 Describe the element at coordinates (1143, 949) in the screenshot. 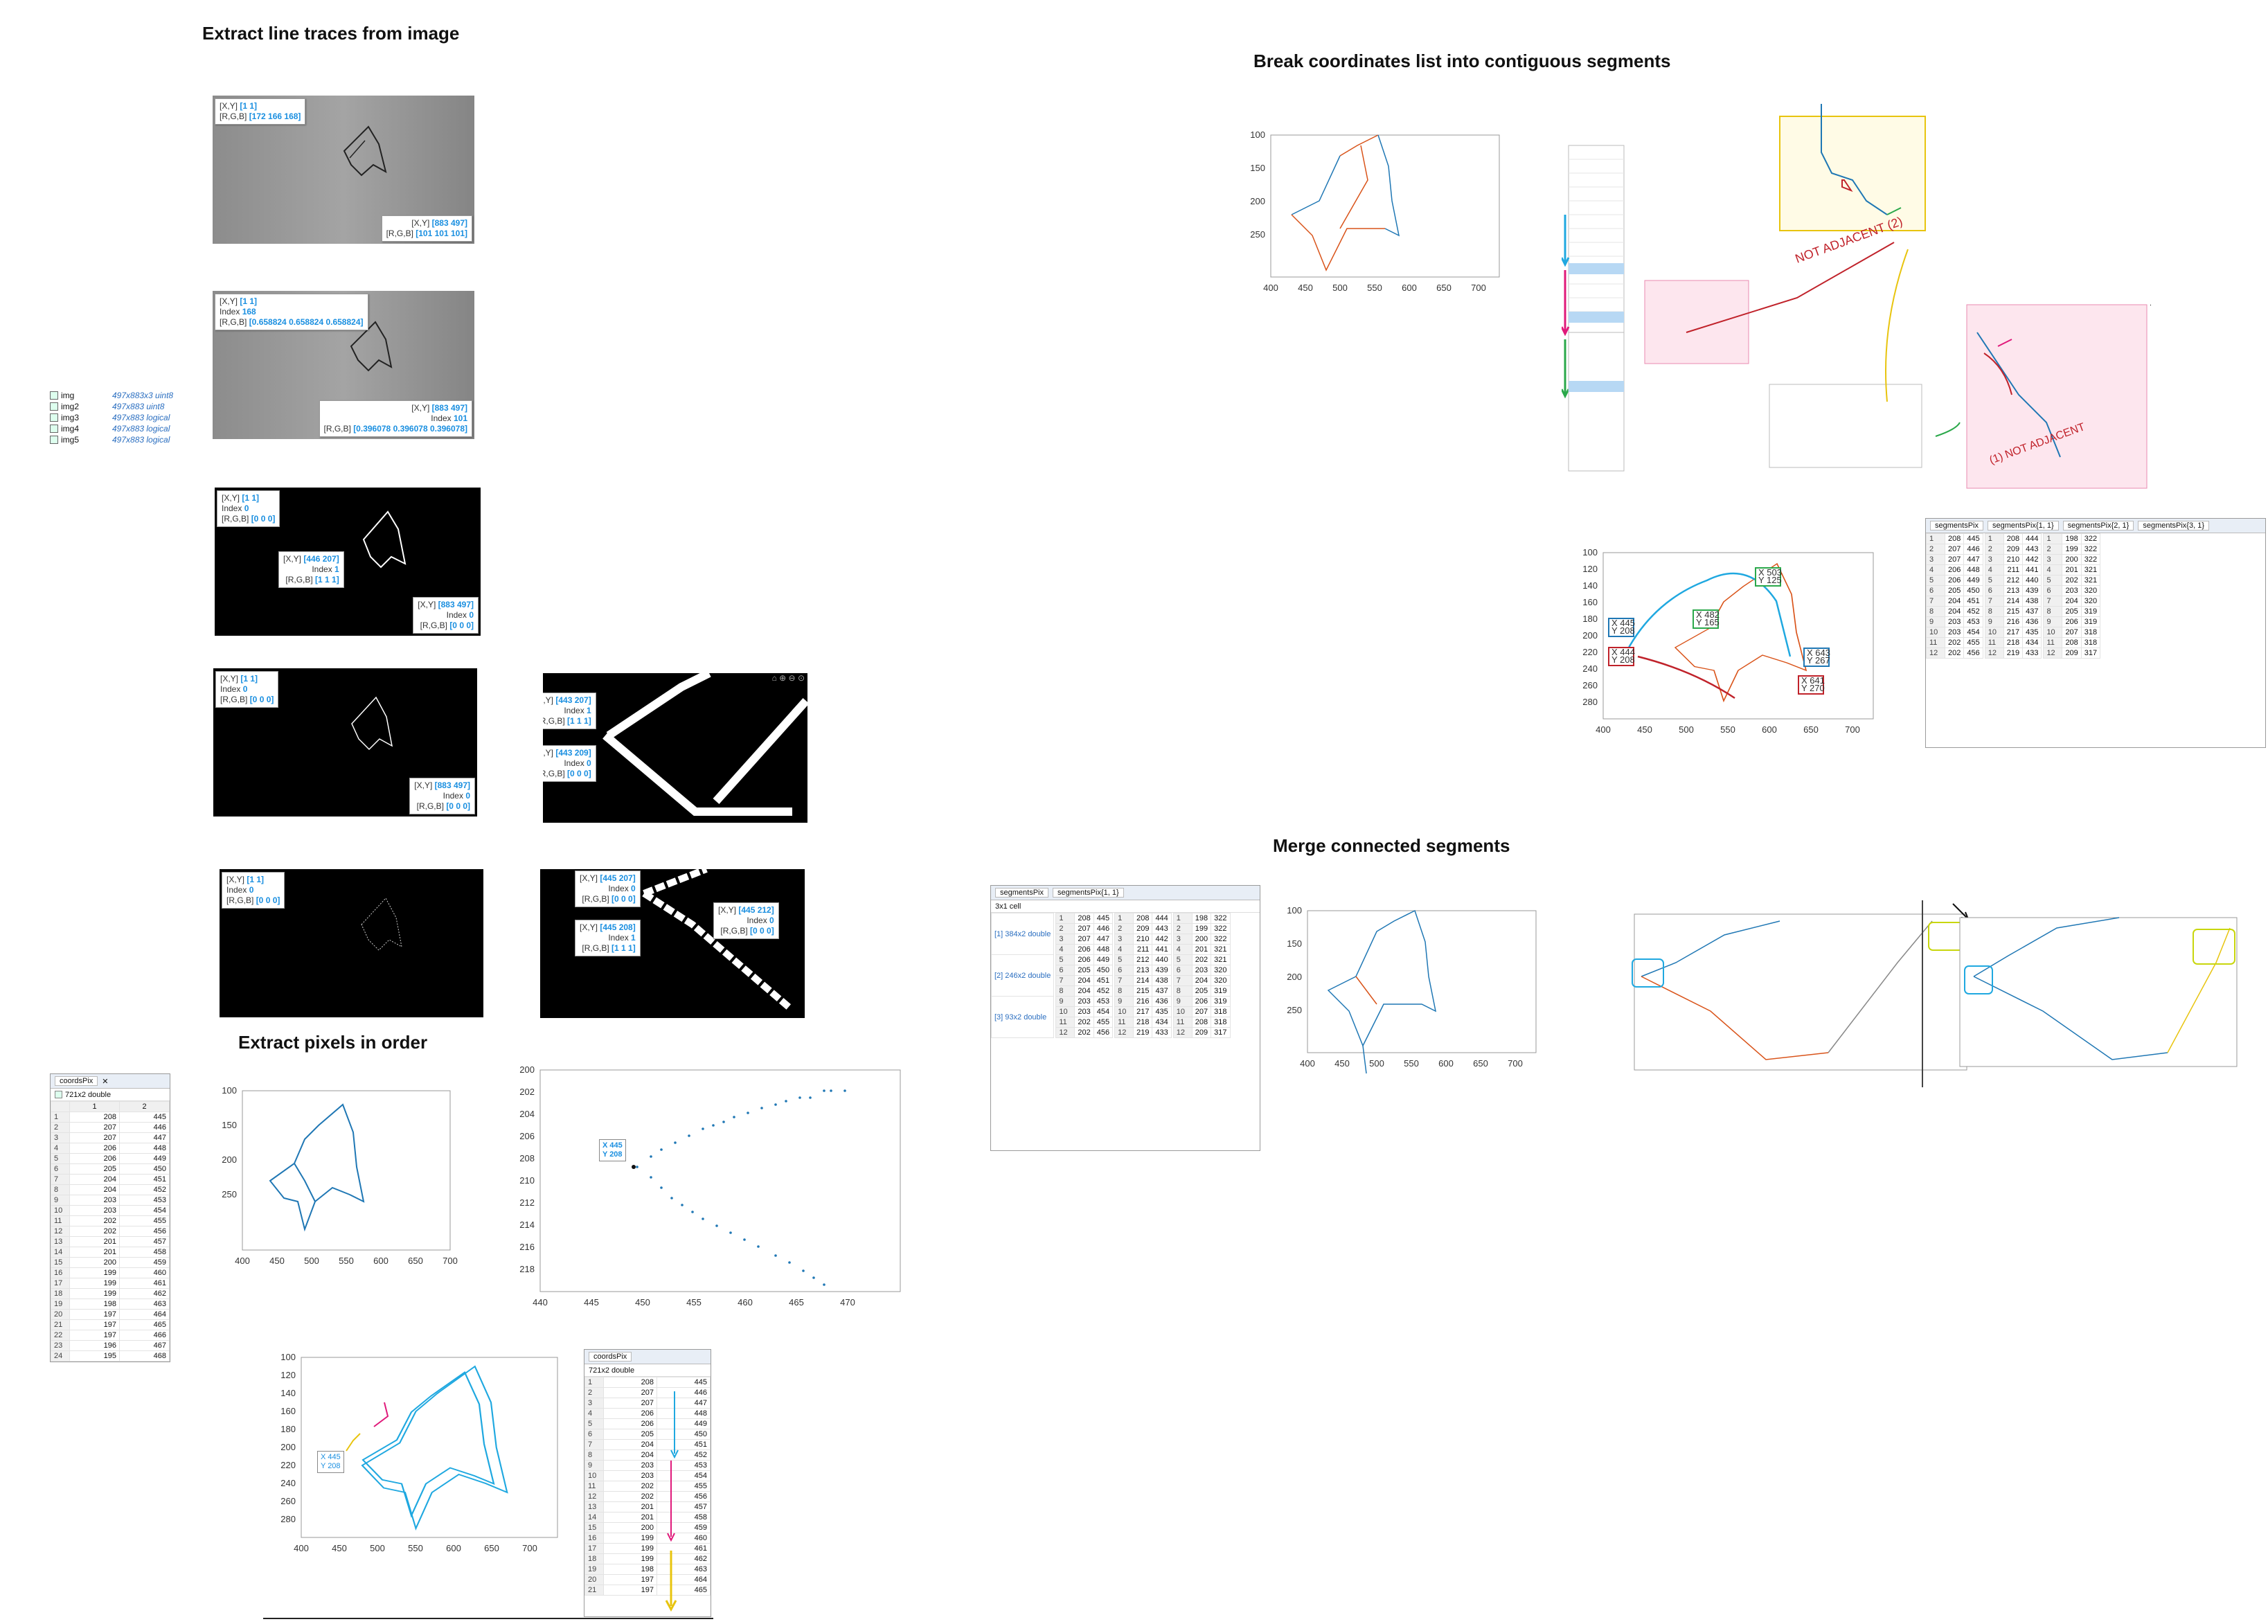

I see `table-cell: 211` at that location.